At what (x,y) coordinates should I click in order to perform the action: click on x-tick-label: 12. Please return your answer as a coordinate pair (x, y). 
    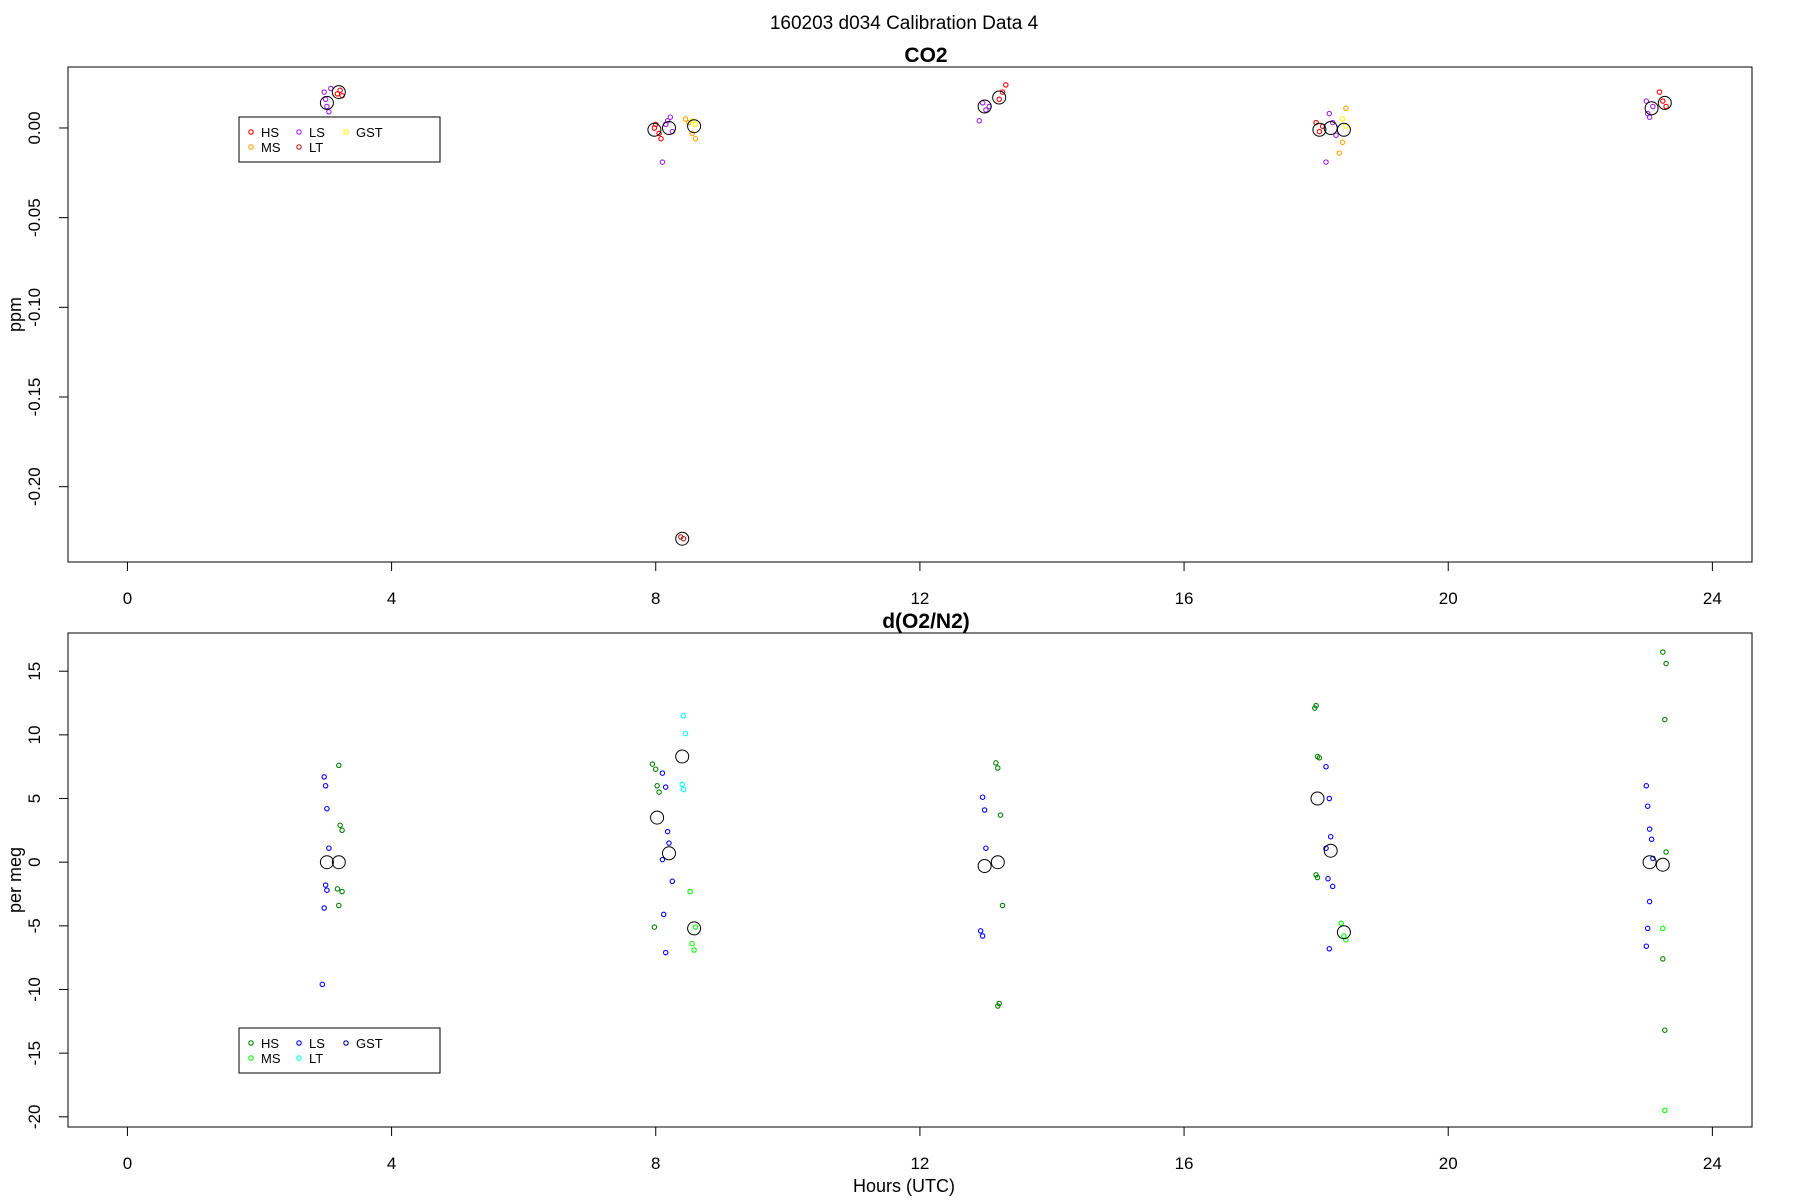
    Looking at the image, I should click on (919, 598).